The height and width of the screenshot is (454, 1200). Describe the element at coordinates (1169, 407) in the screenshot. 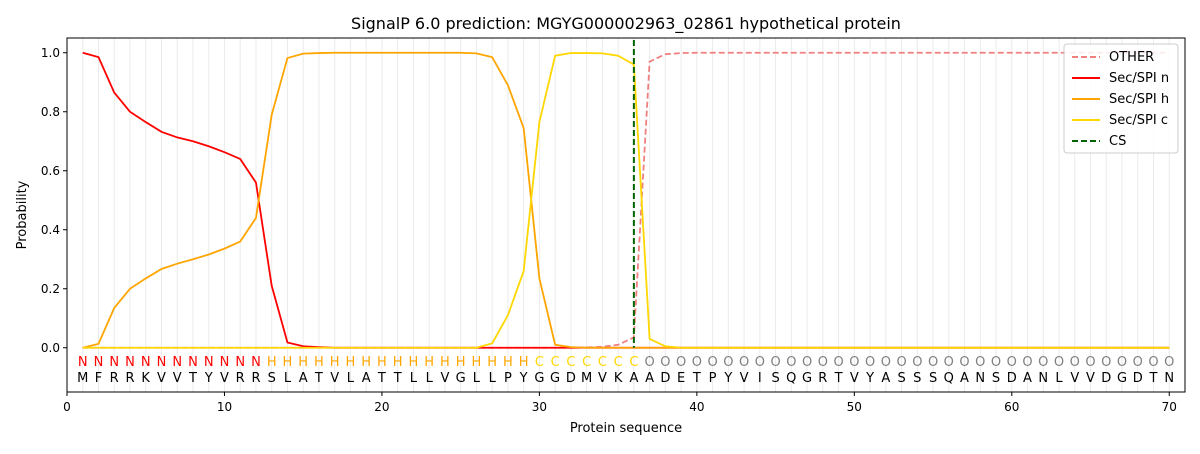

I see `x-tick-label: 70` at that location.